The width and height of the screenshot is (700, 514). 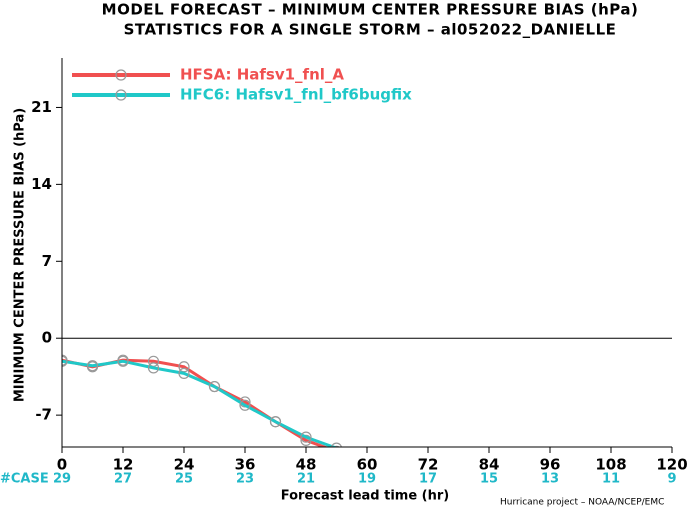 I want to click on case-count: 29, so click(x=62, y=479).